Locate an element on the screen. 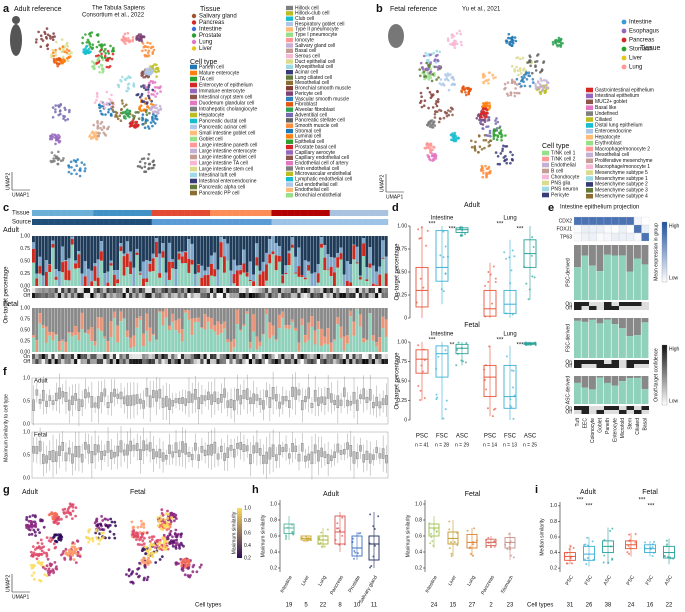  legend-label: Stromal cell is located at coordinates (308, 131).